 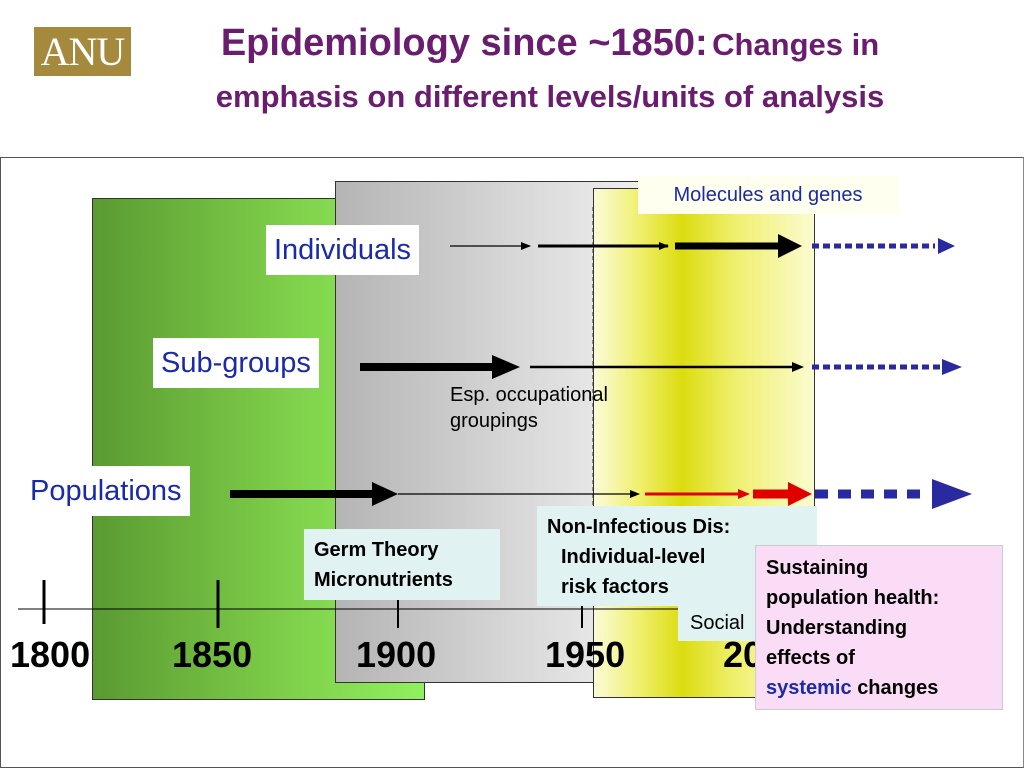 What do you see at coordinates (817, 568) in the screenshot?
I see `sustain-line1: Sustaining` at bounding box center [817, 568].